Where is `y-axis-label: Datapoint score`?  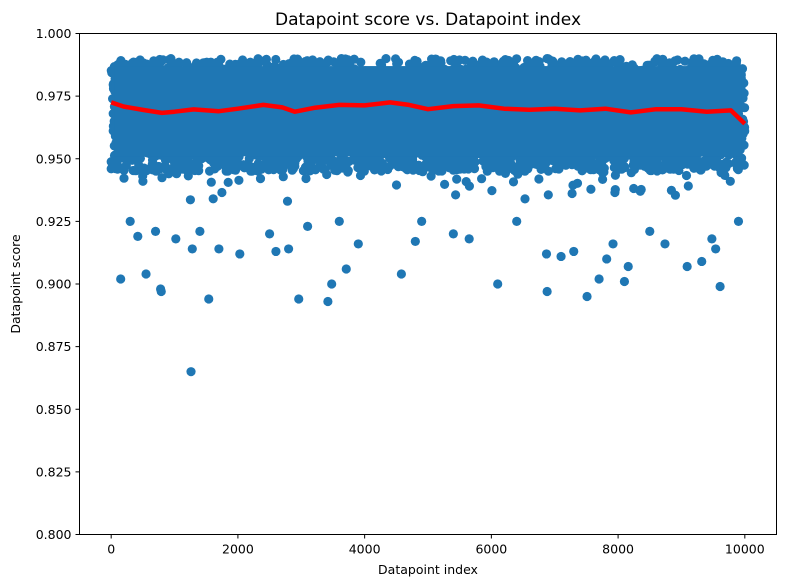
y-axis-label: Datapoint score is located at coordinates (15, 284).